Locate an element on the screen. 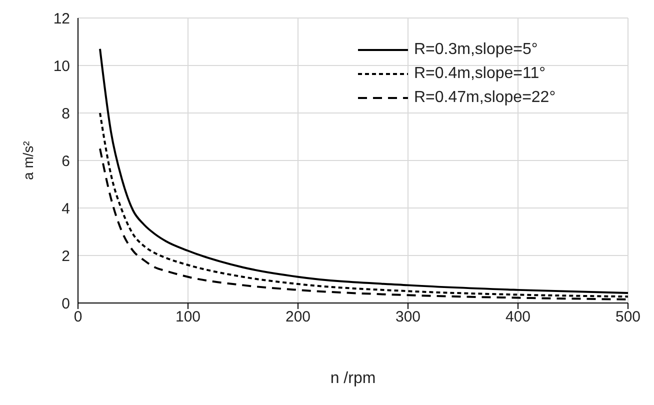 The image size is (654, 405). y-axis-title: a m/s² is located at coordinates (28, 160).